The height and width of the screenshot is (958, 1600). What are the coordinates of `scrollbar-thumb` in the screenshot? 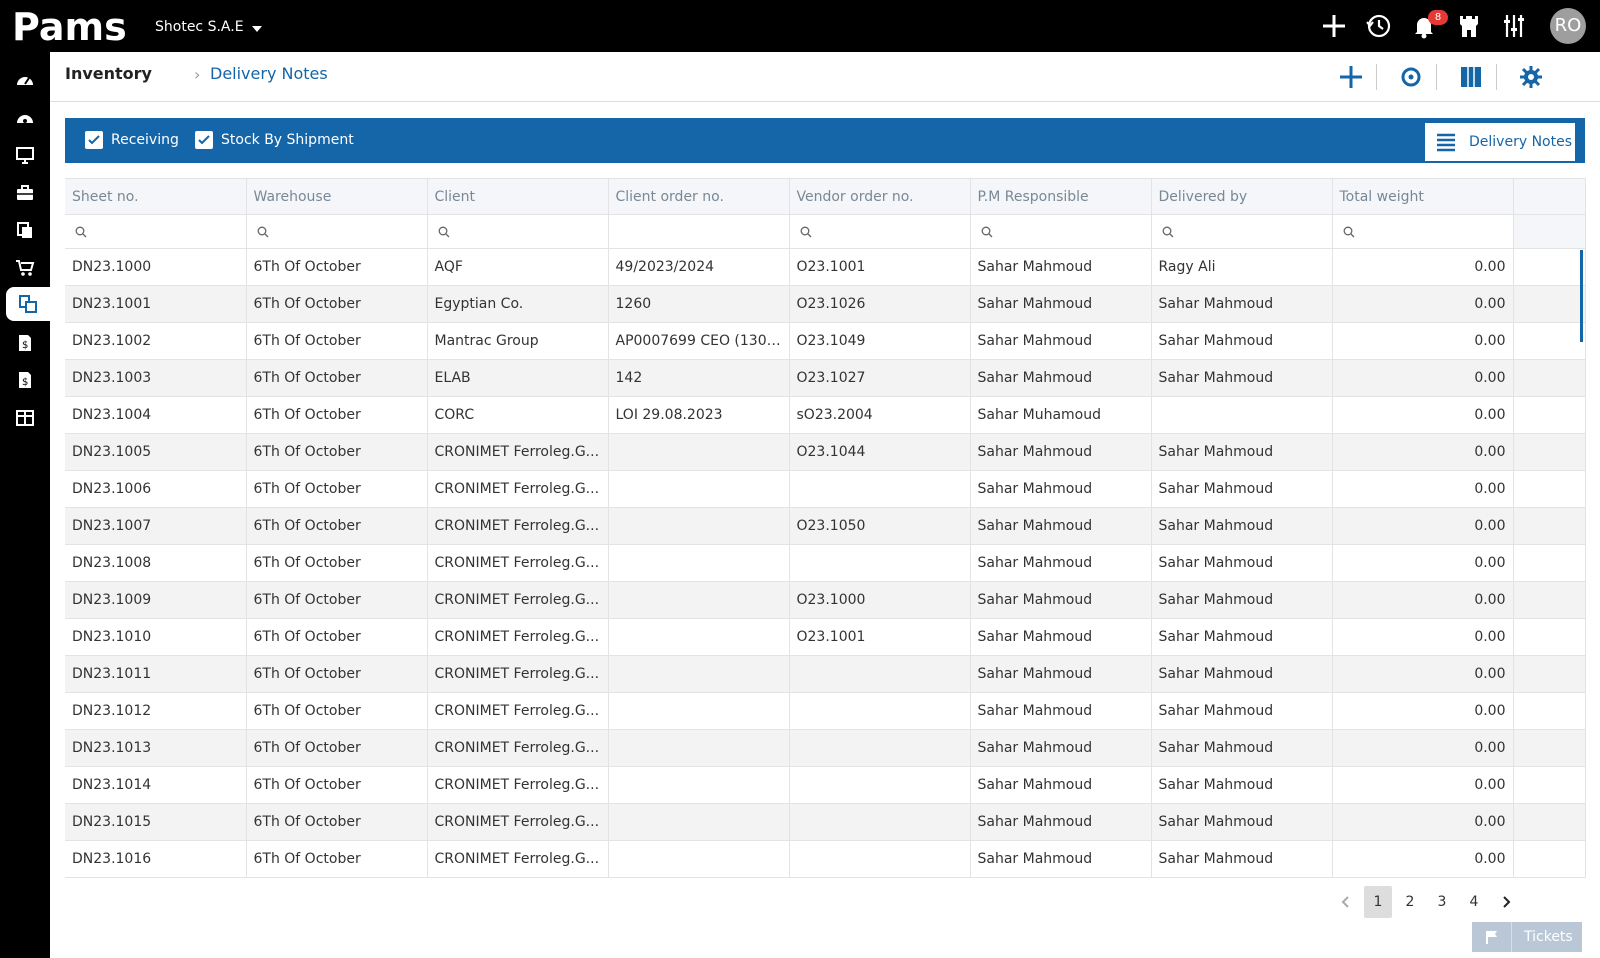 It's located at (1581, 296).